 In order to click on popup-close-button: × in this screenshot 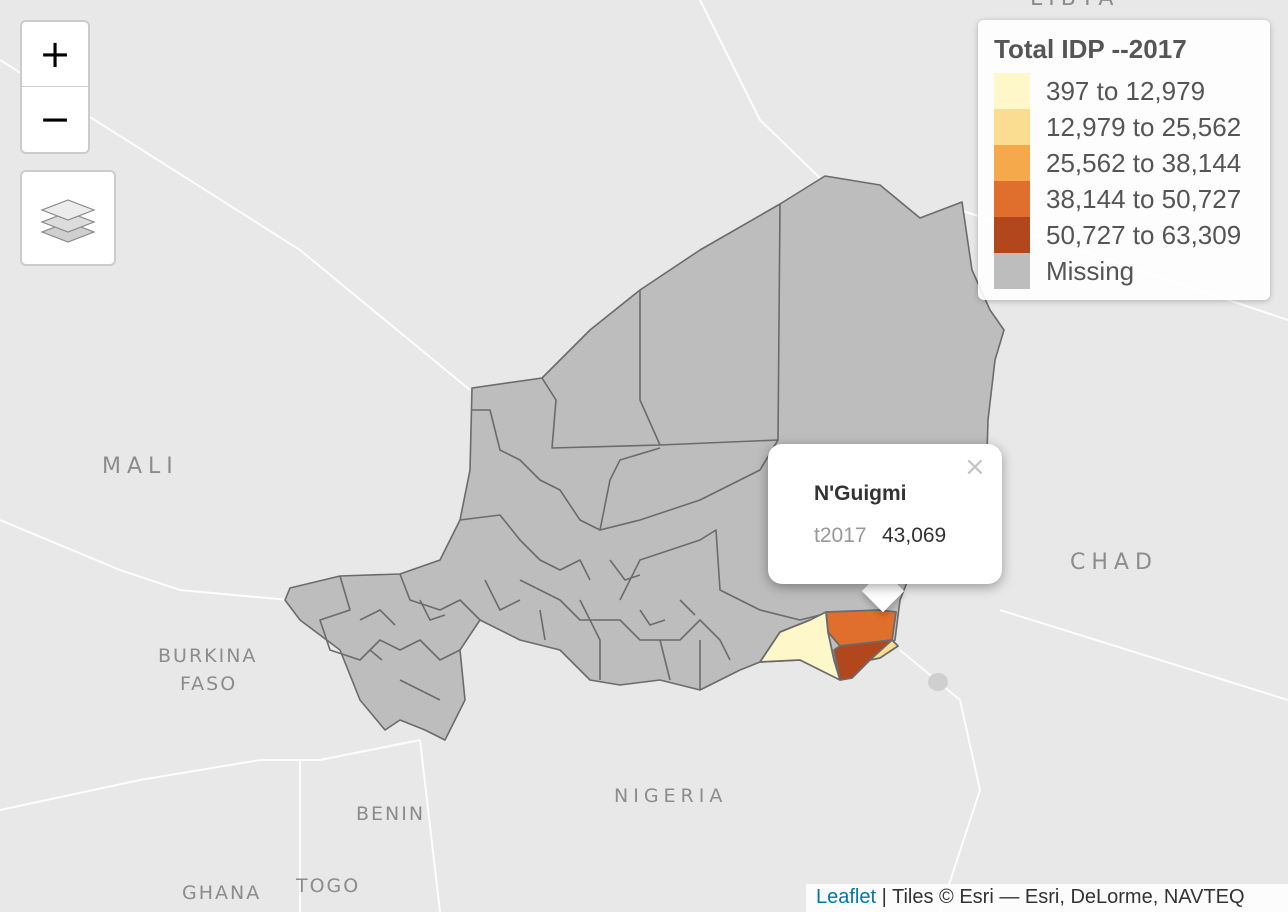, I will do `click(975, 467)`.